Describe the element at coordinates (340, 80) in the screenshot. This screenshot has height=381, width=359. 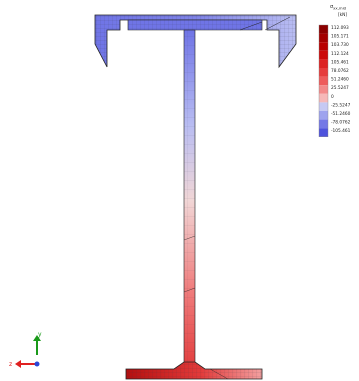
I see `legend-label: 51.2460` at that location.